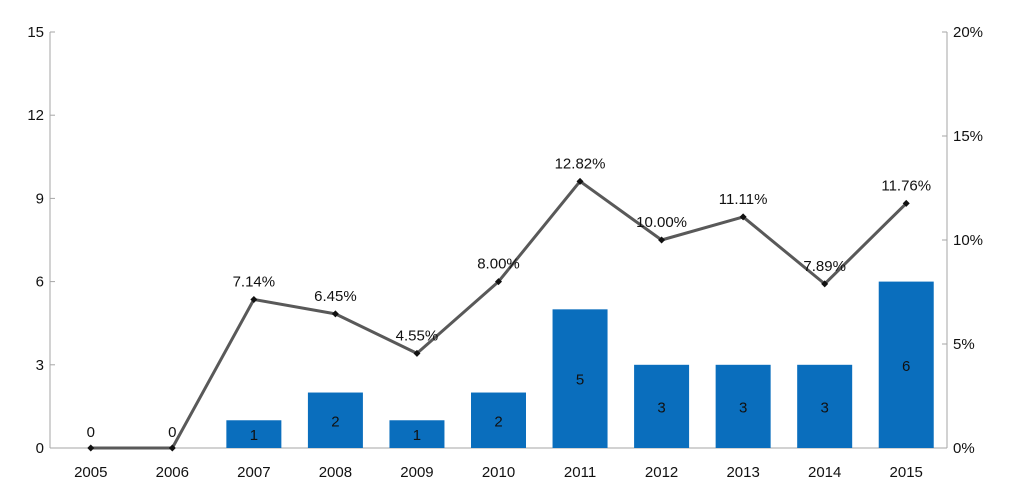  Describe the element at coordinates (417, 335) in the screenshot. I see `line-value-label: 4.55%` at that location.